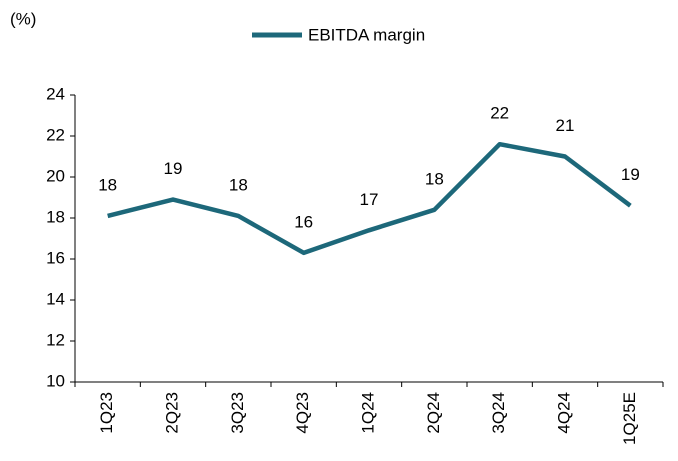  What do you see at coordinates (55, 339) in the screenshot?
I see `y-tick-label: 12` at bounding box center [55, 339].